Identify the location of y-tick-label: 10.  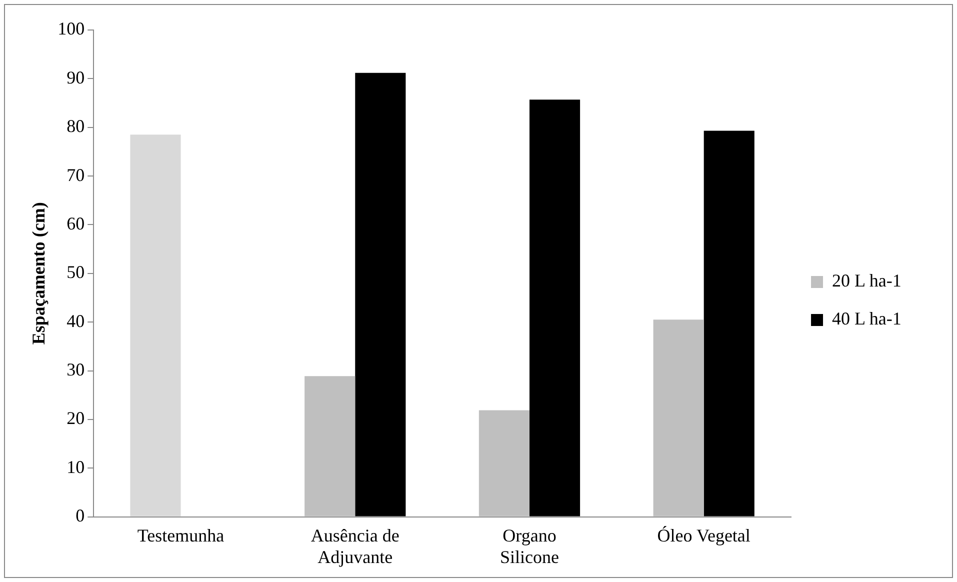
(75, 466).